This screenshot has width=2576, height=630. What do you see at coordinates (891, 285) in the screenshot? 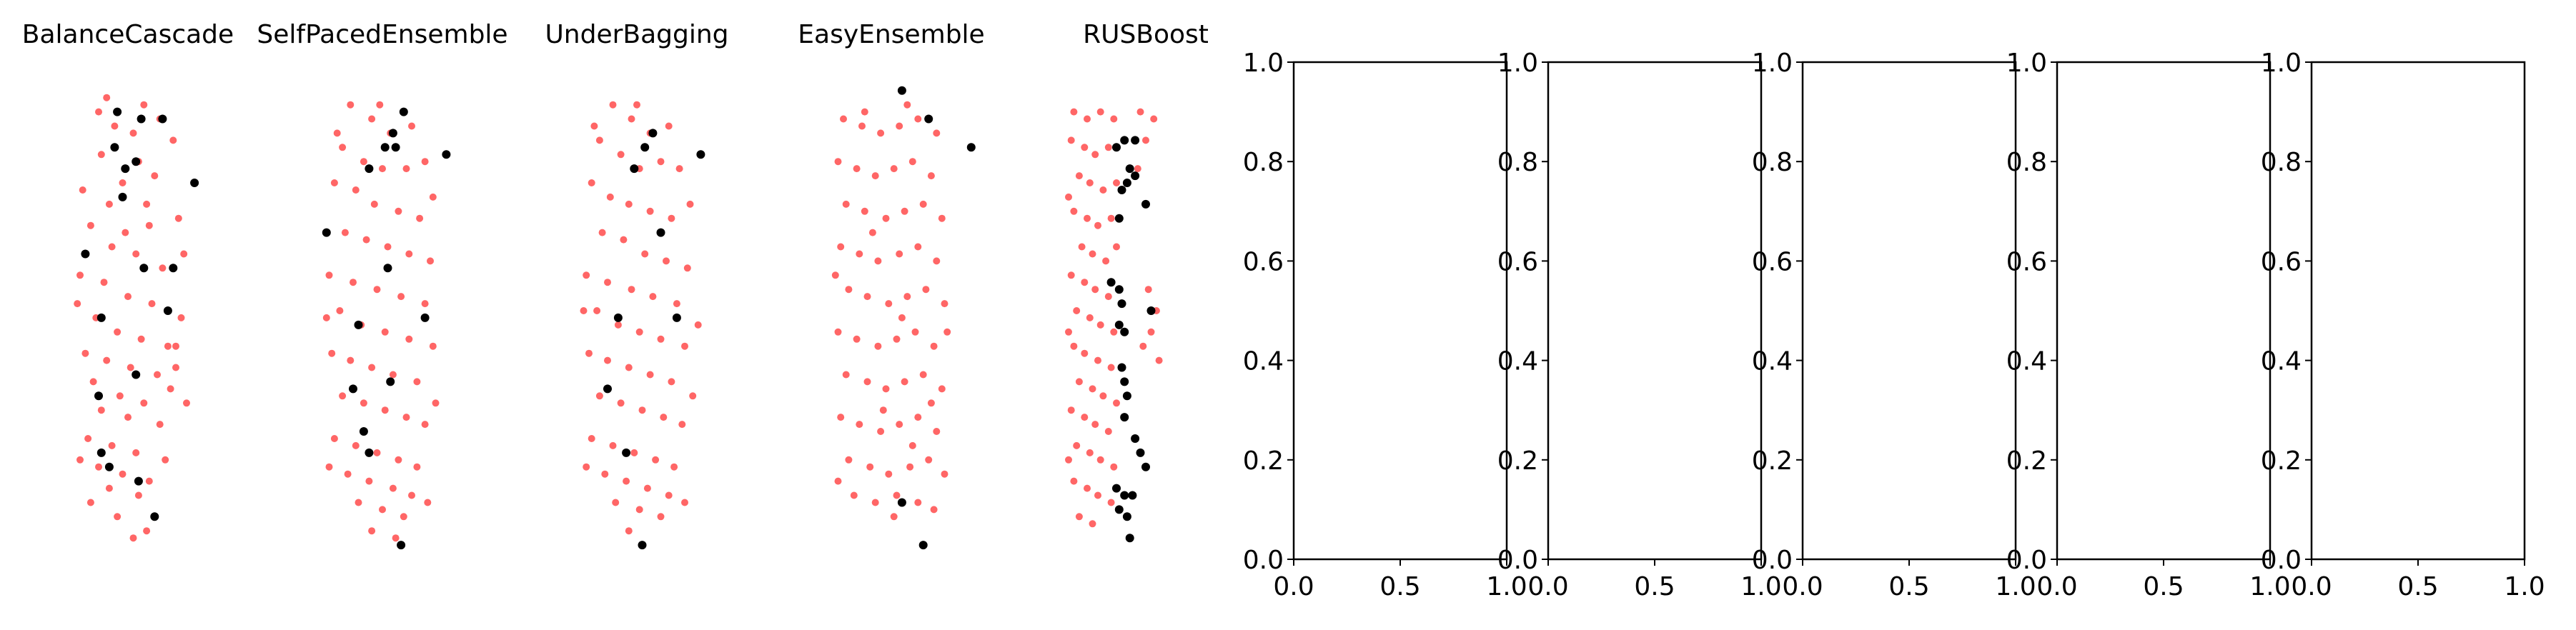
I see `subplot-4: EasyEnsemble` at bounding box center [891, 285].